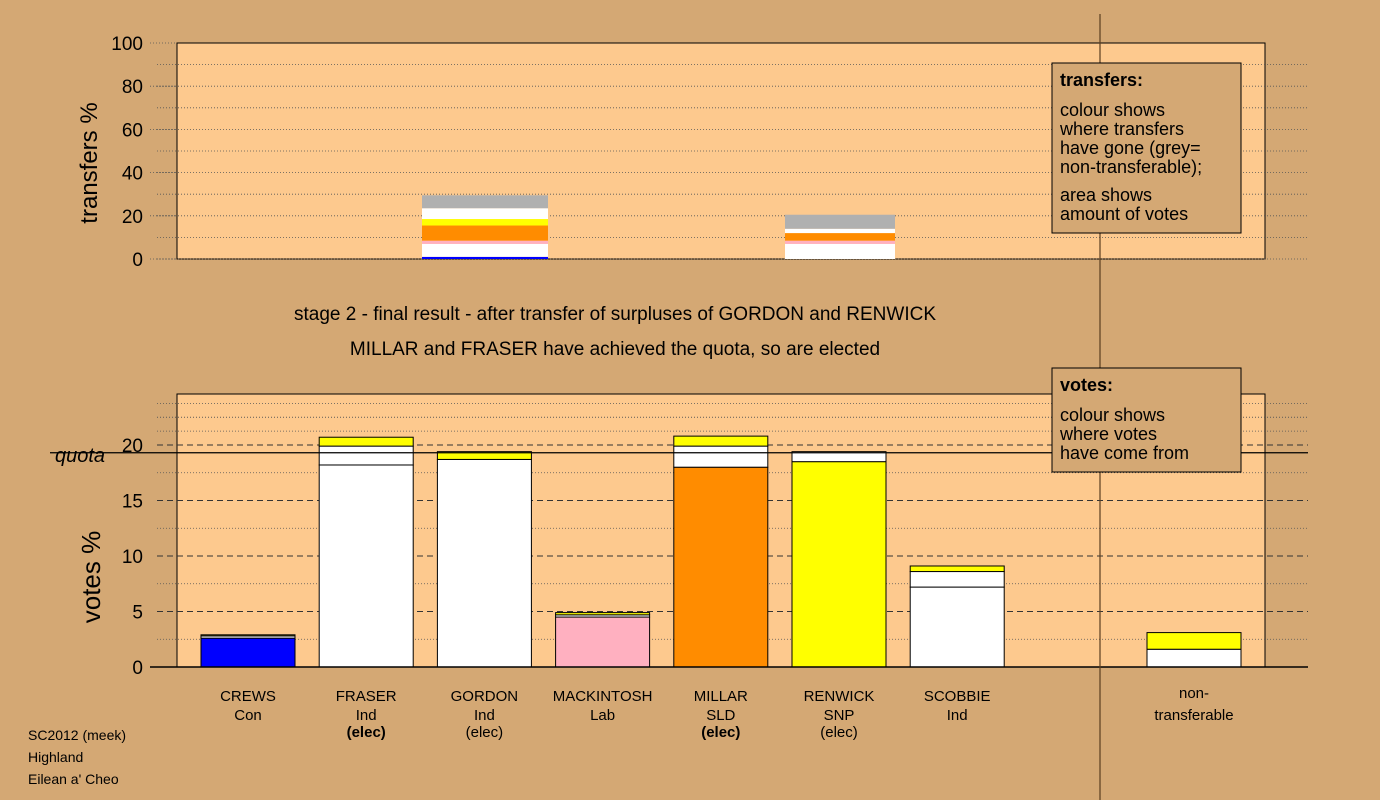 Image resolution: width=1380 pixels, height=800 pixels. What do you see at coordinates (721, 696) in the screenshot?
I see `candidate-name: MILLAR` at bounding box center [721, 696].